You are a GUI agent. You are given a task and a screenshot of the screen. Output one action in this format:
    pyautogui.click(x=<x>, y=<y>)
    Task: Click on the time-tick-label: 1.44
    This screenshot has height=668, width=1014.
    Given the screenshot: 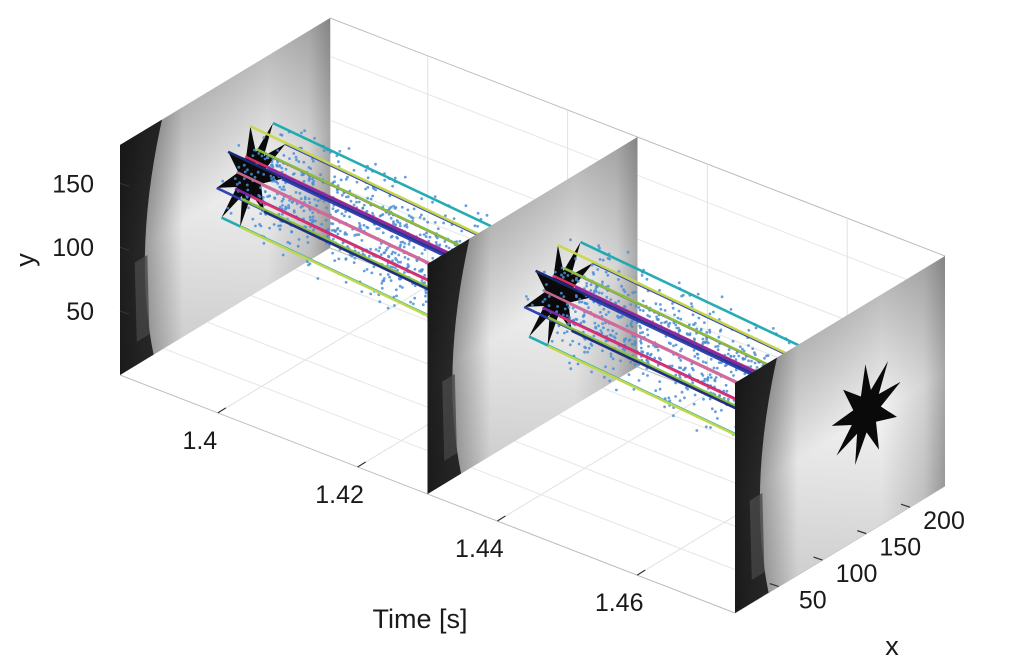 What is the action you would take?
    pyautogui.click(x=479, y=549)
    